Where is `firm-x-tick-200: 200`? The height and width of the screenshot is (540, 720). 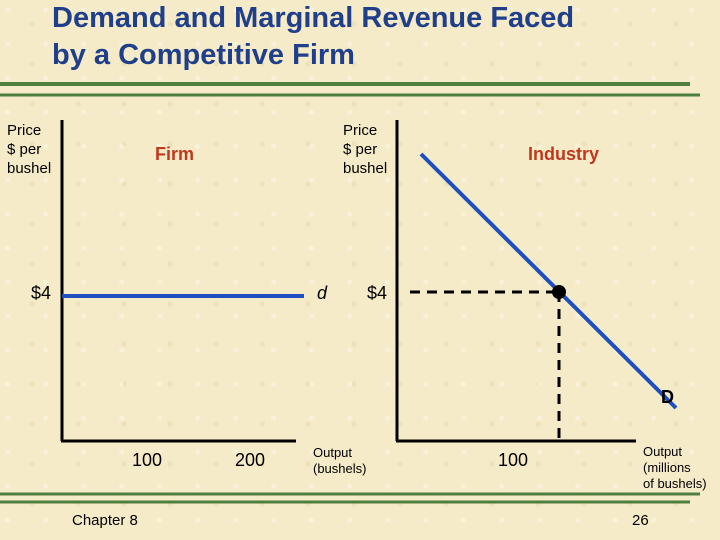 firm-x-tick-200: 200 is located at coordinates (250, 460).